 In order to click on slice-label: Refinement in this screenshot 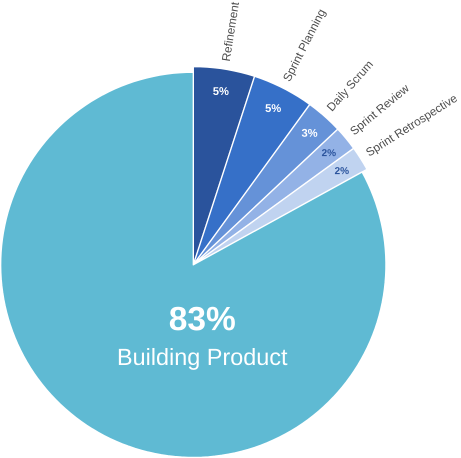, I will do `click(231, 31)`.